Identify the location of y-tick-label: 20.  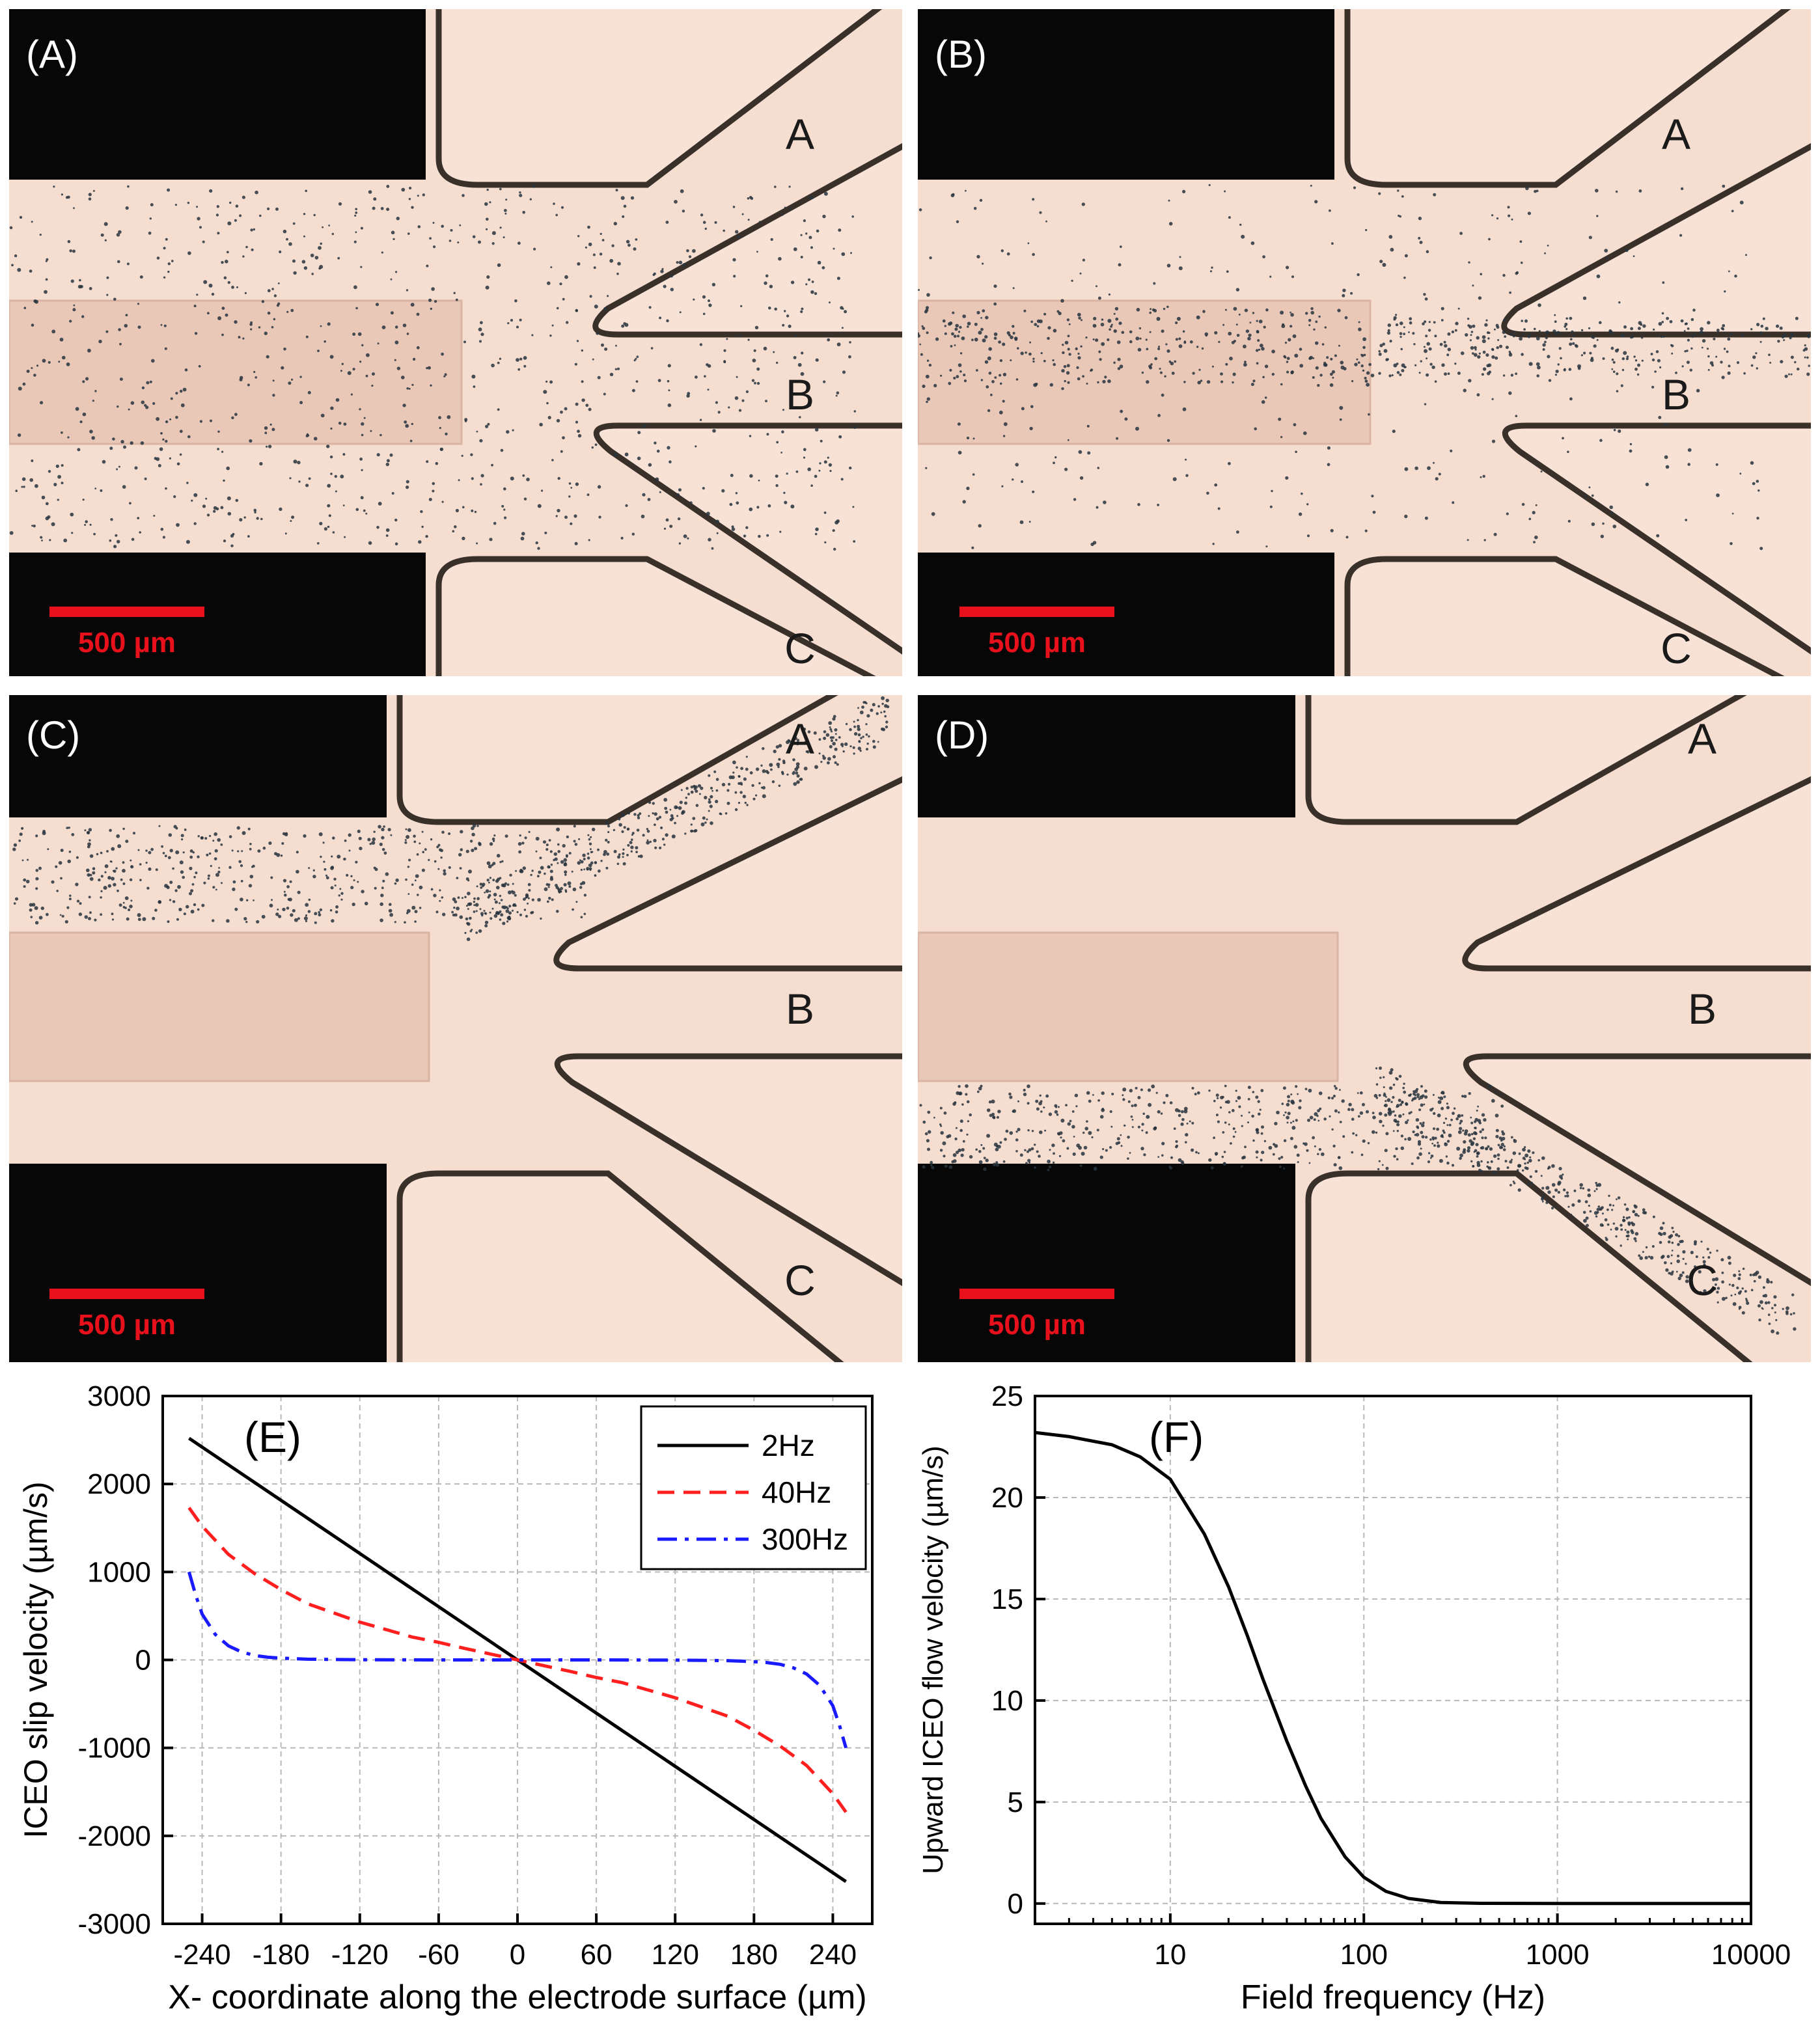
(1007, 1498).